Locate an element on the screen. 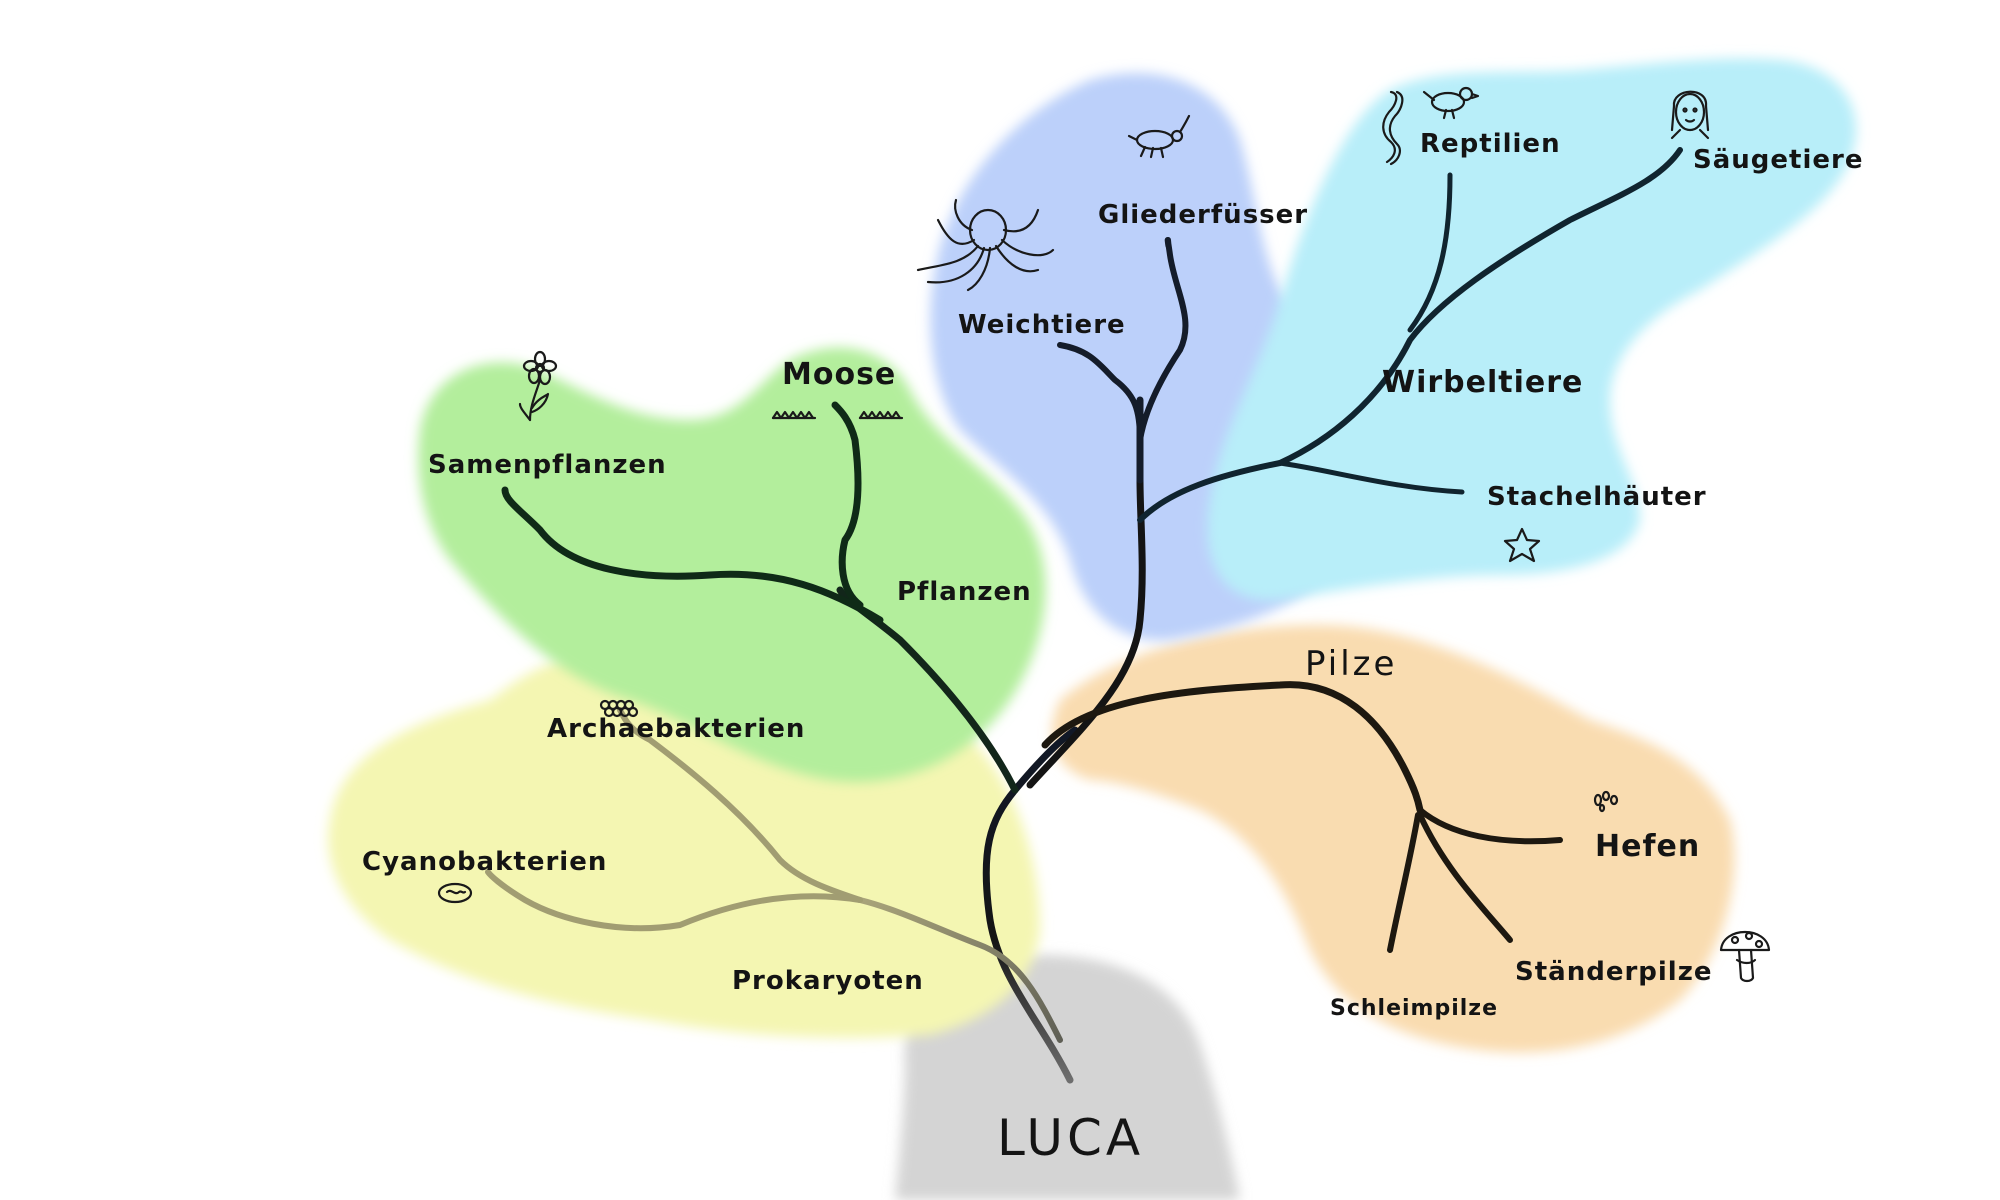  reptile-label: Reptilien is located at coordinates (1490, 144).